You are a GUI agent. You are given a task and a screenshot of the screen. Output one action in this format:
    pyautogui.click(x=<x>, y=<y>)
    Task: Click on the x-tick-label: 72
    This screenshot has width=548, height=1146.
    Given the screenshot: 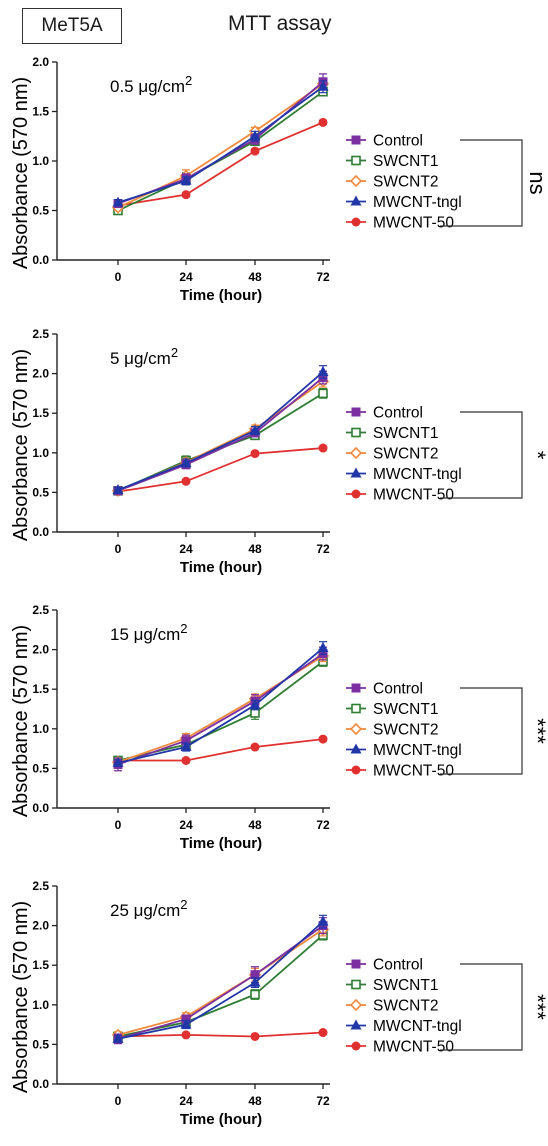 What is the action you would take?
    pyautogui.click(x=323, y=1101)
    